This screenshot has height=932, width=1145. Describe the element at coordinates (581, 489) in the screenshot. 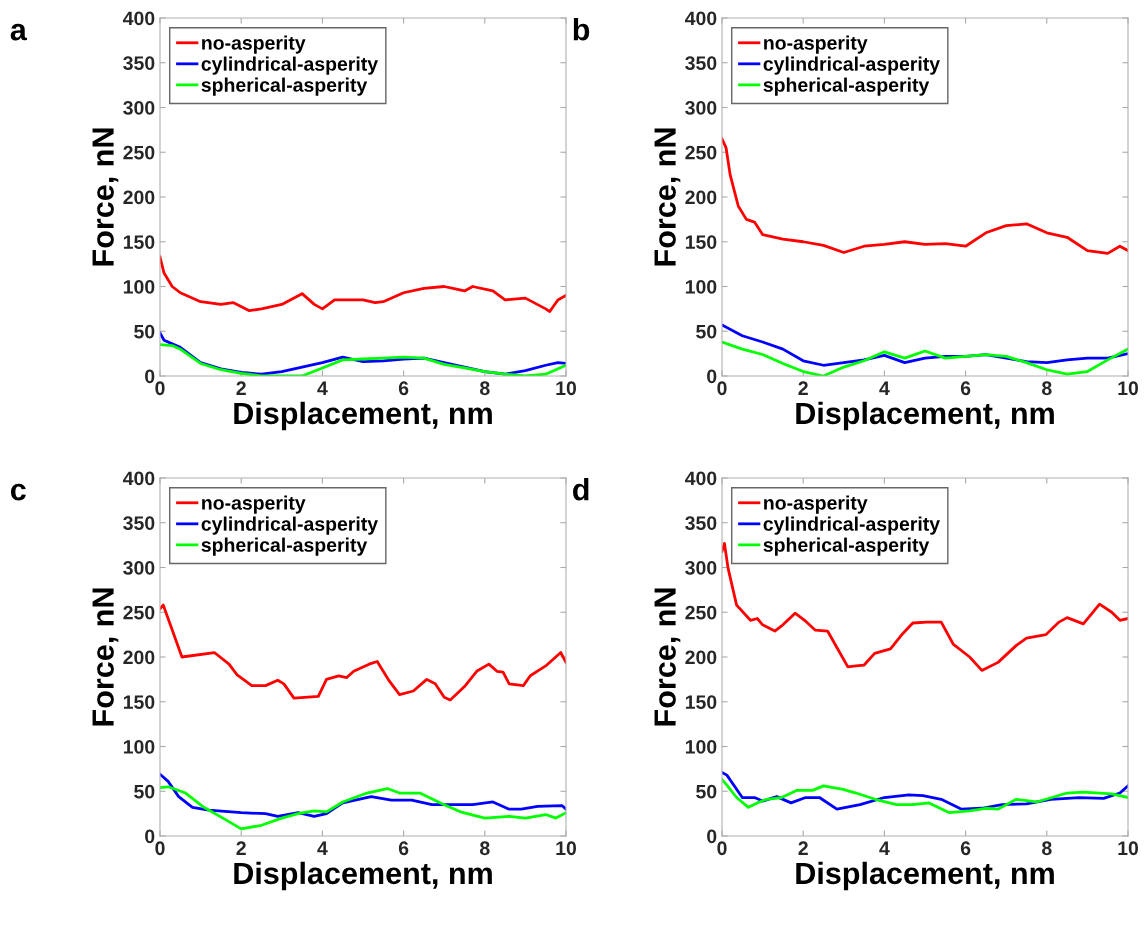

I see `chart-title: d` at that location.